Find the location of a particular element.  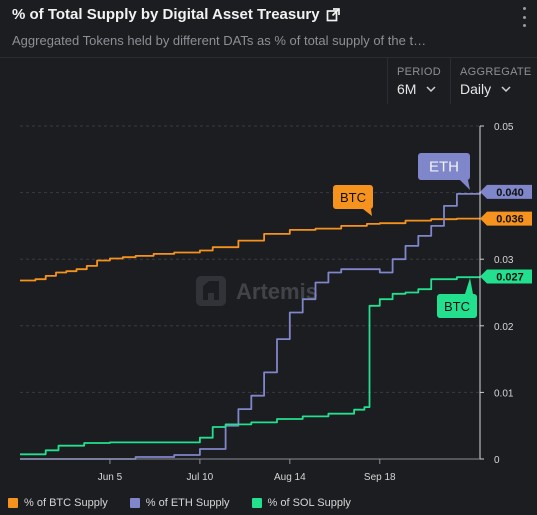

y-tick-label-5: 0.05 is located at coordinates (504, 127).